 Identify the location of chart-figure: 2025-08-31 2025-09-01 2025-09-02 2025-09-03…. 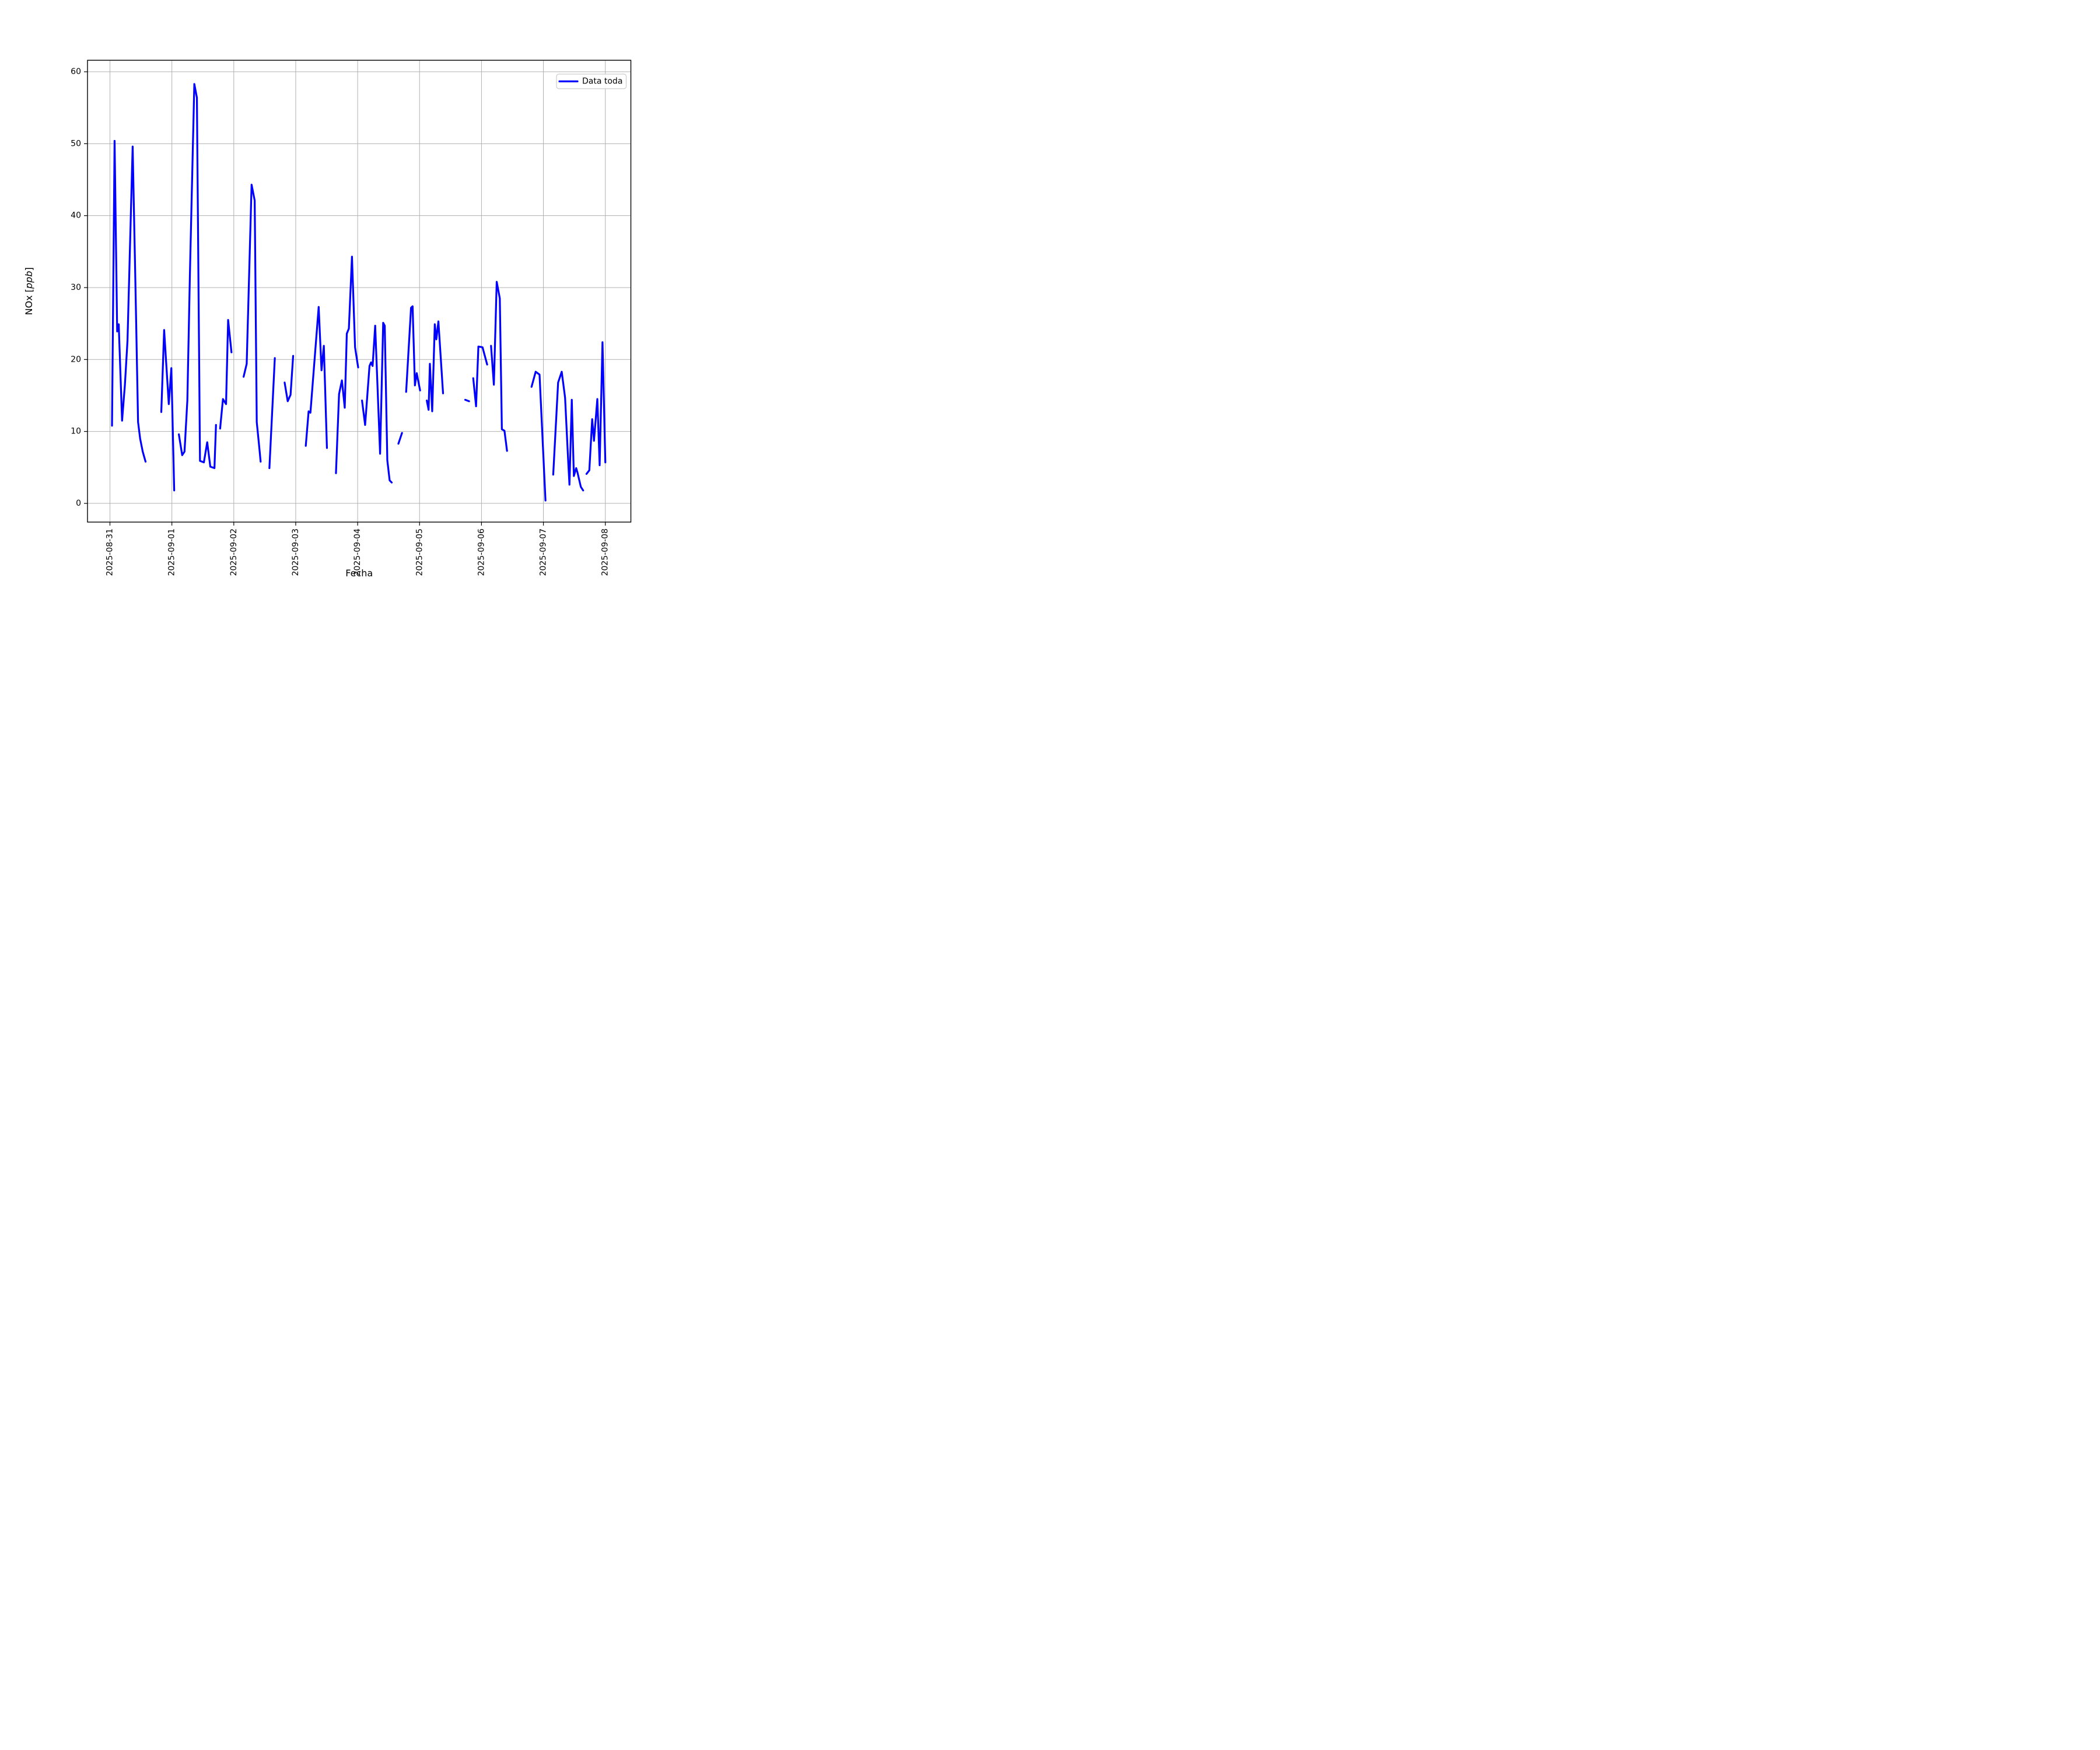
(350, 291).